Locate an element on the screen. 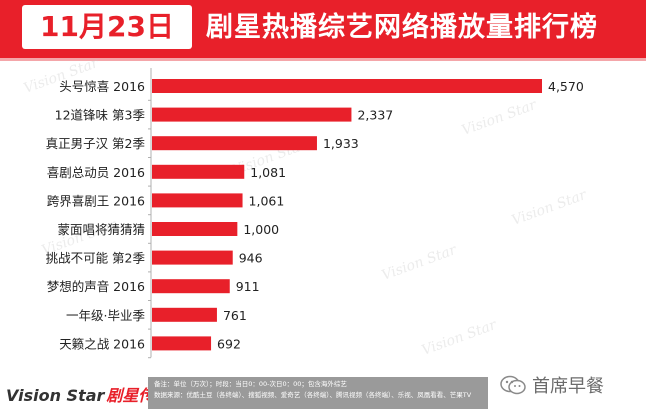 The image size is (646, 410). data-label: 946 is located at coordinates (251, 258).